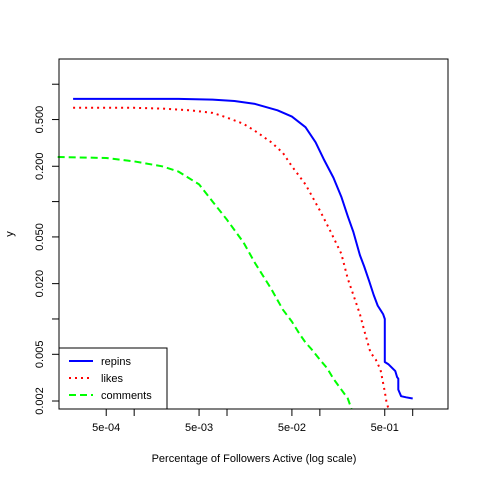 The height and width of the screenshot is (480, 480). I want to click on y-tick-label: 0.005, so click(40, 355).